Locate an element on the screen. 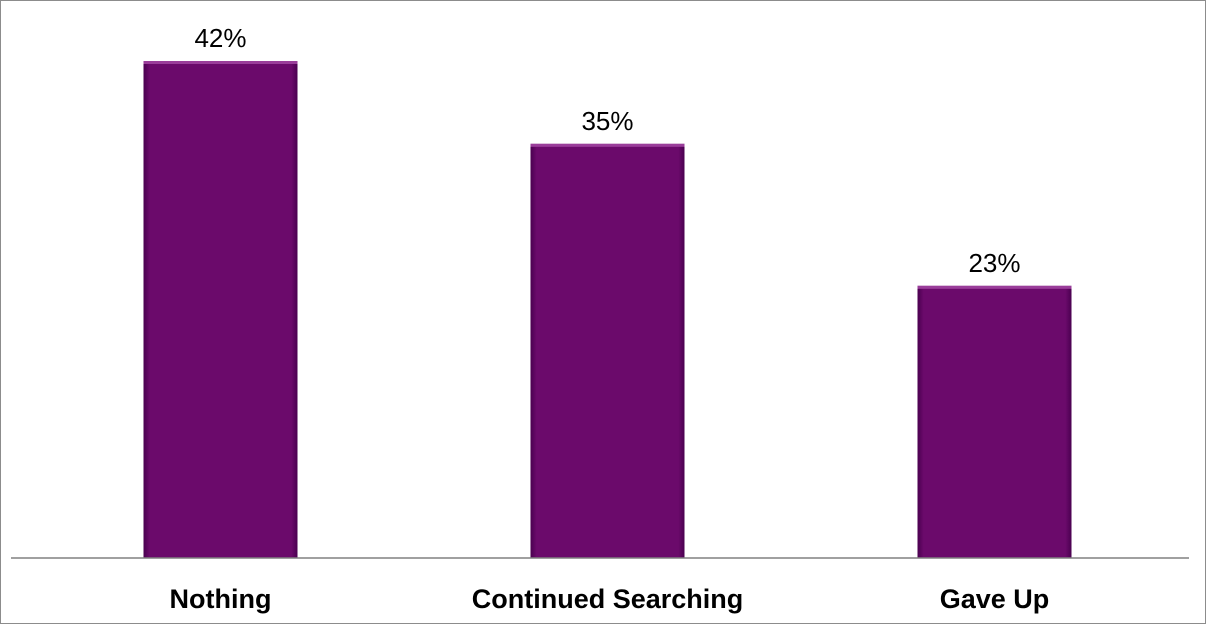 The width and height of the screenshot is (1206, 624). category-labels-group: Nothing Continued Searching Gave Up is located at coordinates (610, 599).